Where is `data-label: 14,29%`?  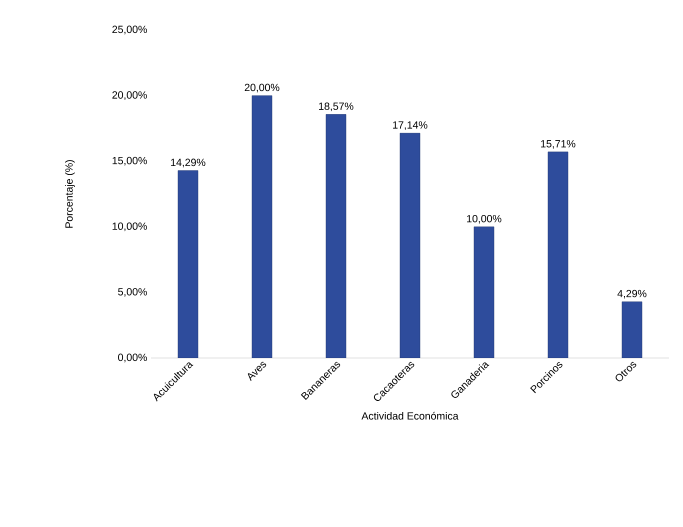 data-label: 14,29% is located at coordinates (188, 163).